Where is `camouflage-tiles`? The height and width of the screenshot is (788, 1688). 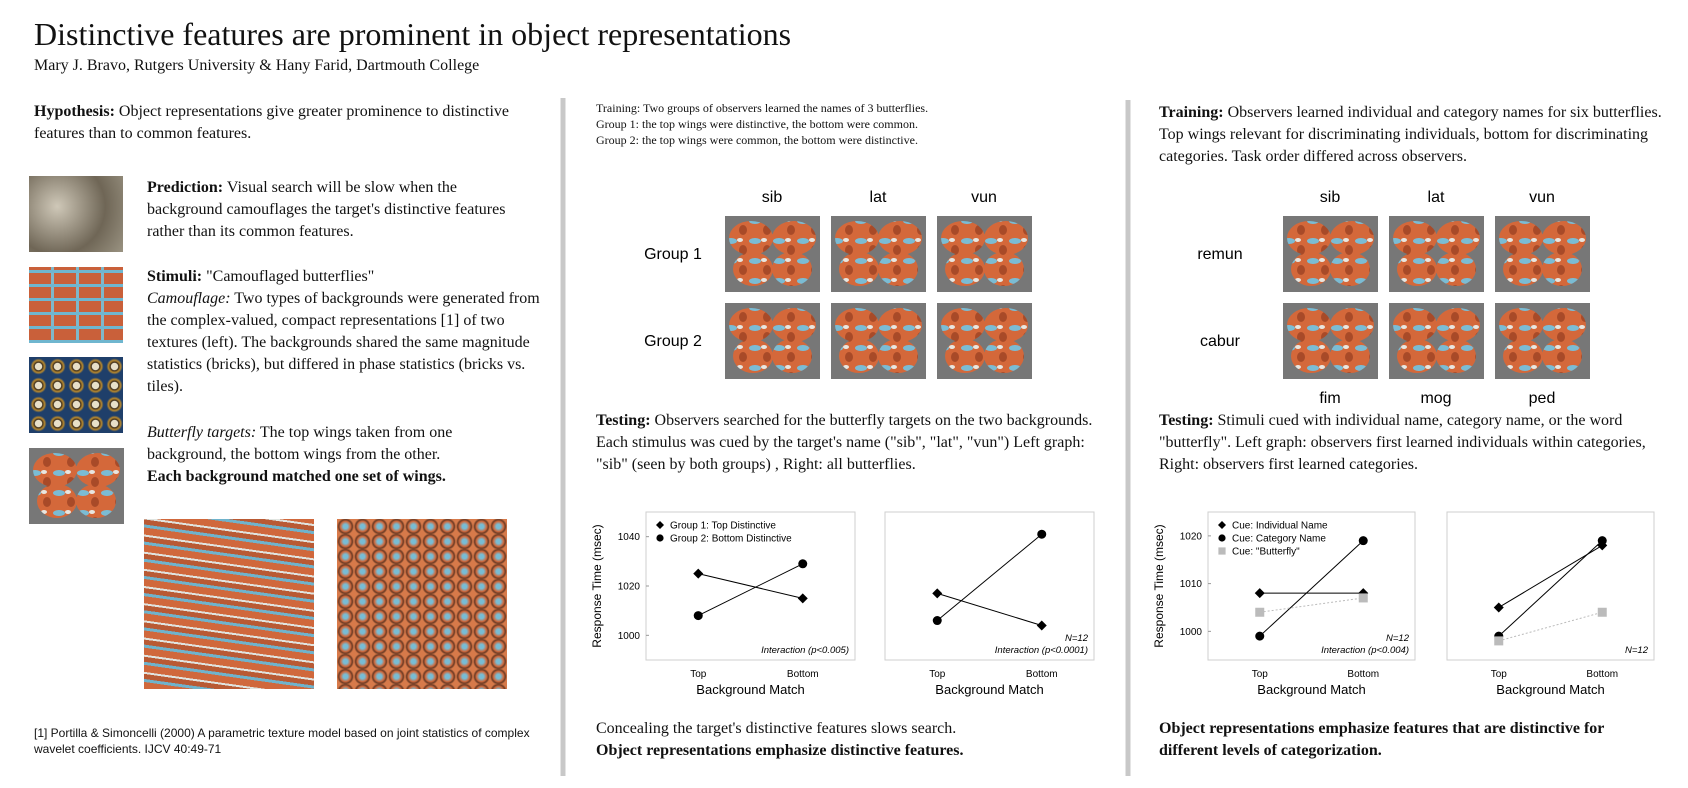 camouflage-tiles is located at coordinates (422, 604).